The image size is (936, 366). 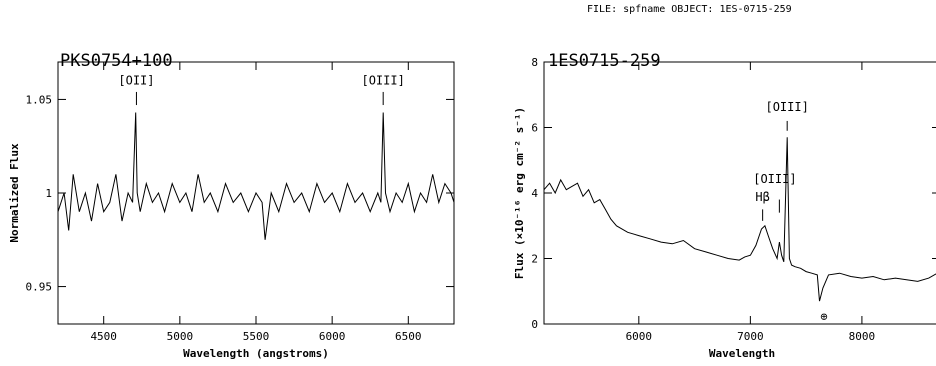 I want to click on file-header: FILE: spfname OBJECT: 1ES-0715-259, so click(x=689, y=9).